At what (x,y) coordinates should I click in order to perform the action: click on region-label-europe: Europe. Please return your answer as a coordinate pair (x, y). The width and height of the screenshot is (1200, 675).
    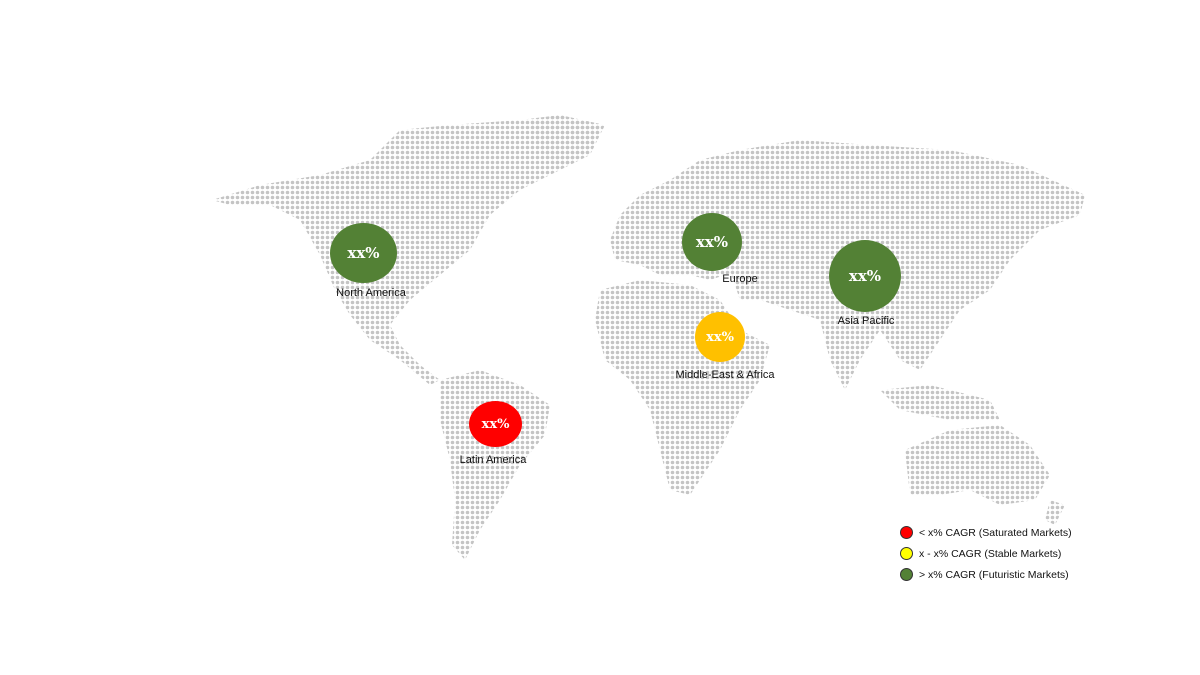
    Looking at the image, I should click on (740, 279).